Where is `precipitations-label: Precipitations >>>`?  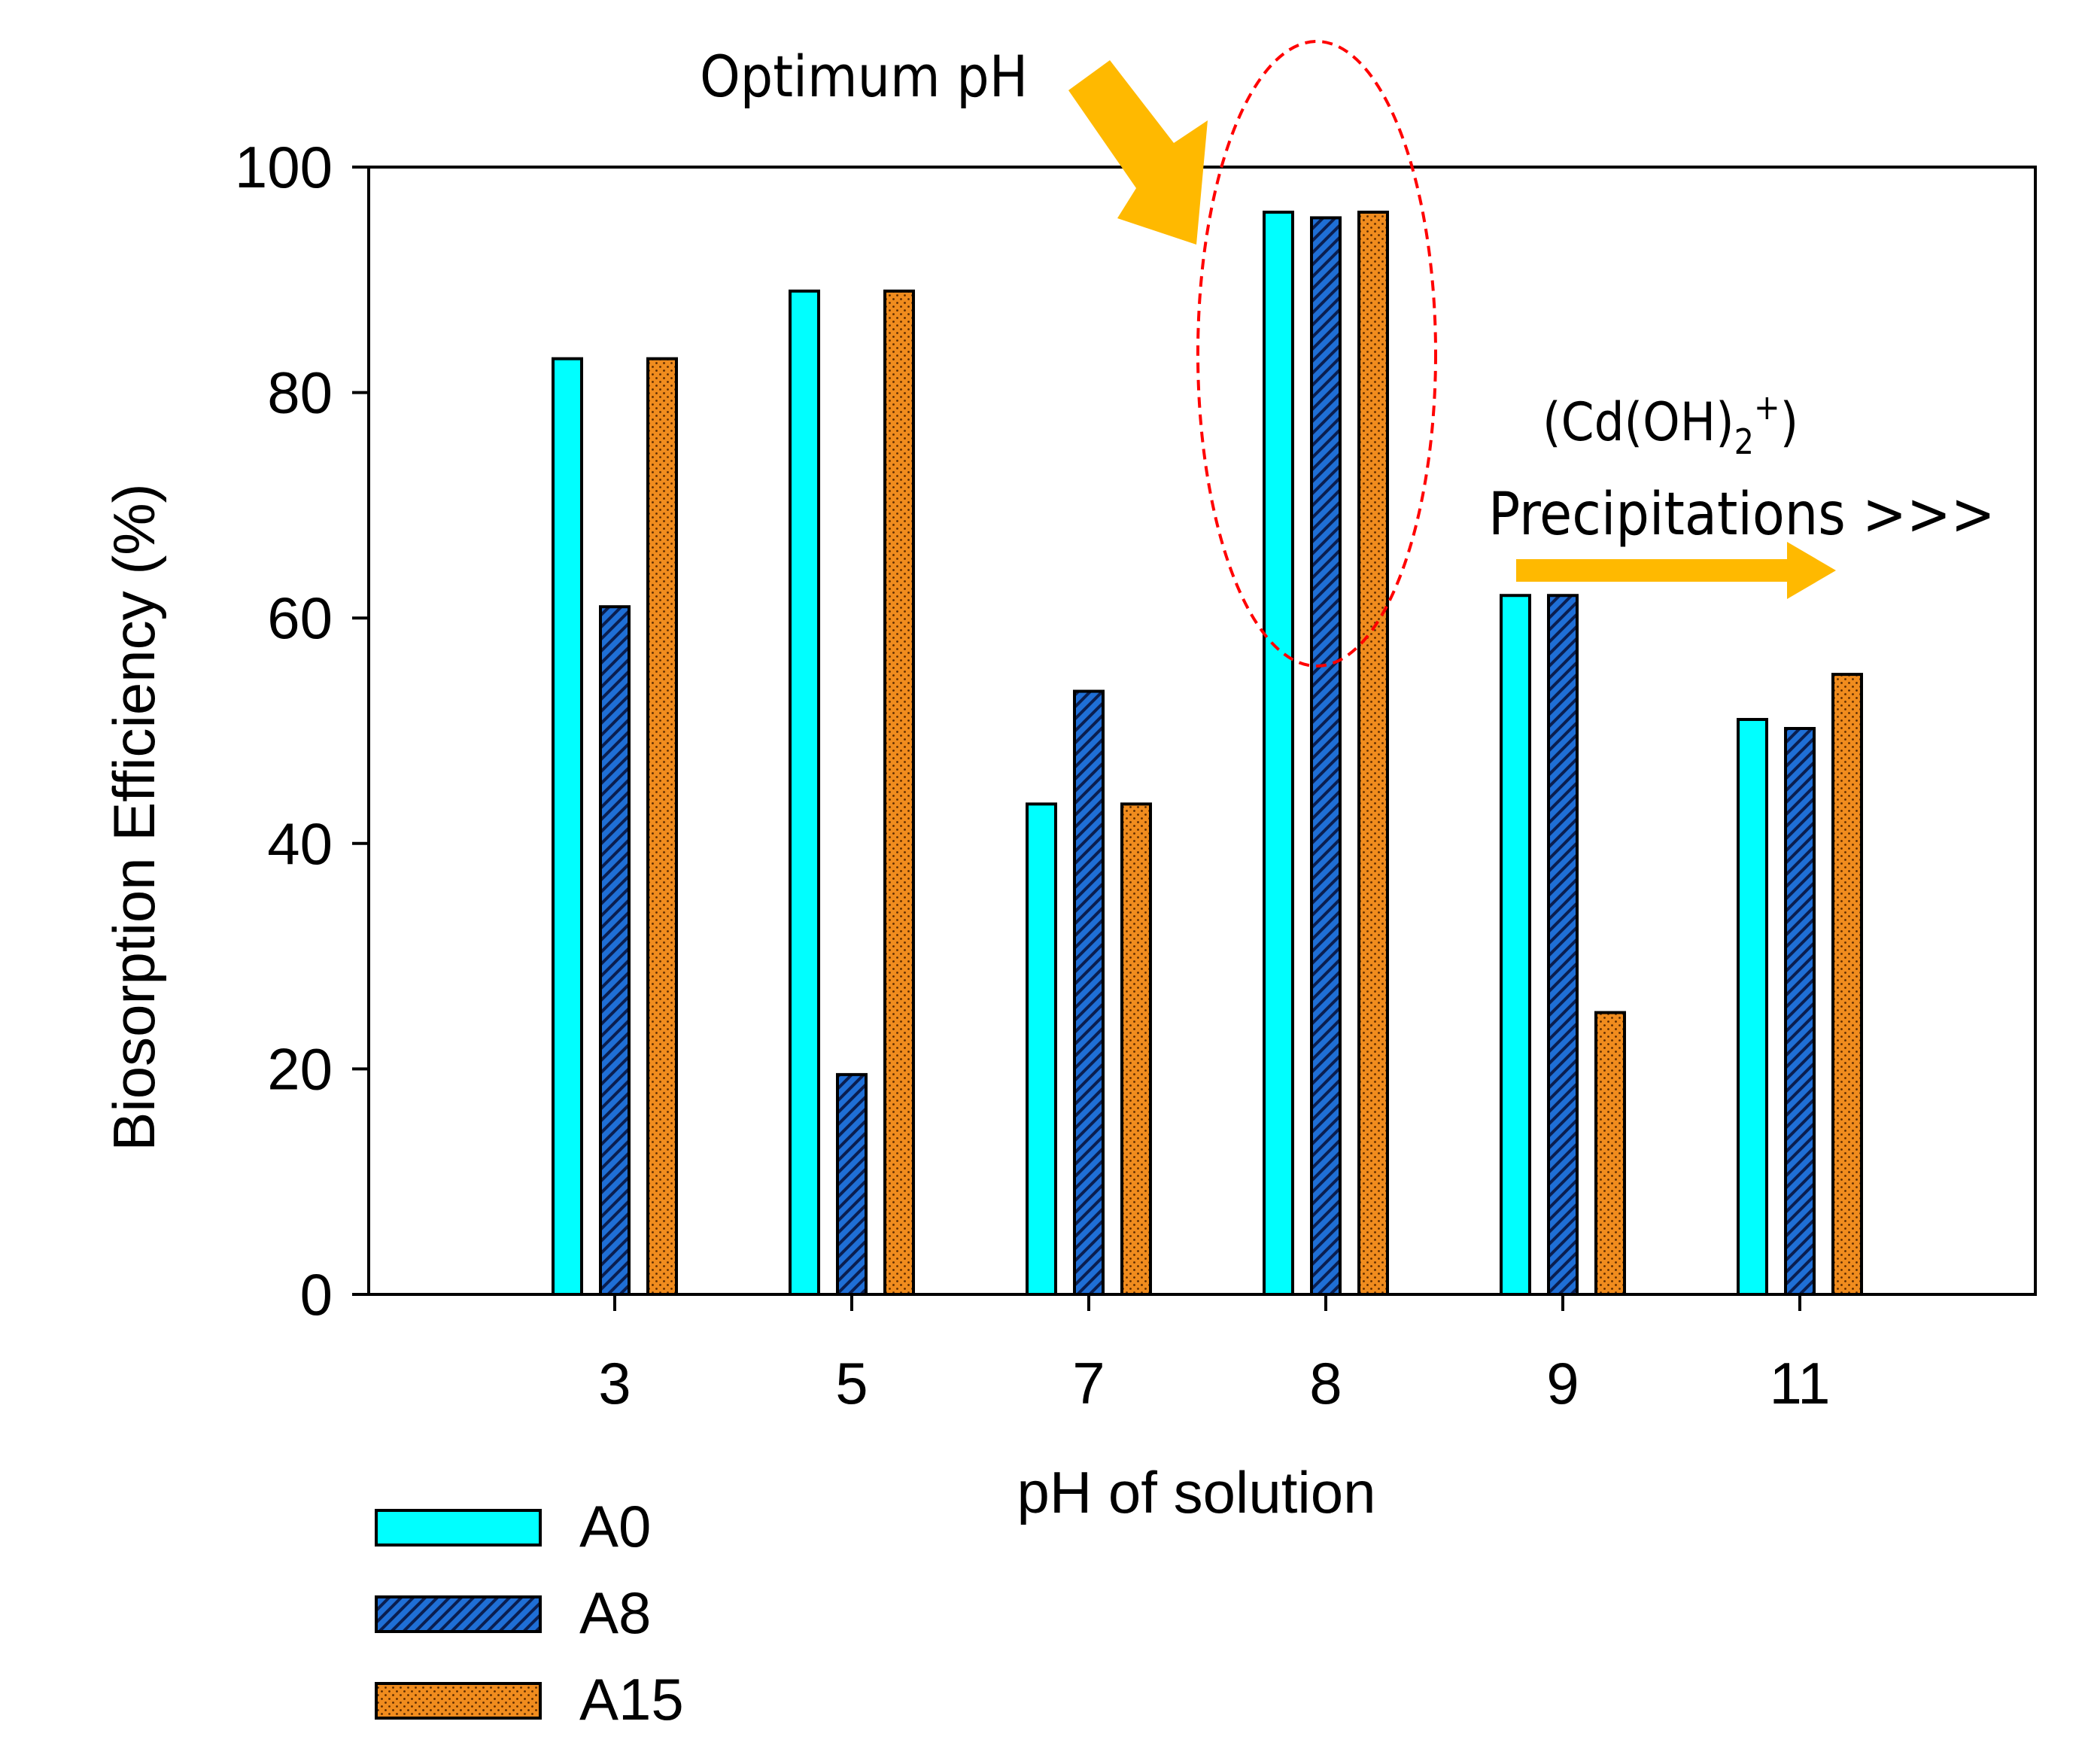 precipitations-label: Precipitations >>> is located at coordinates (1742, 515).